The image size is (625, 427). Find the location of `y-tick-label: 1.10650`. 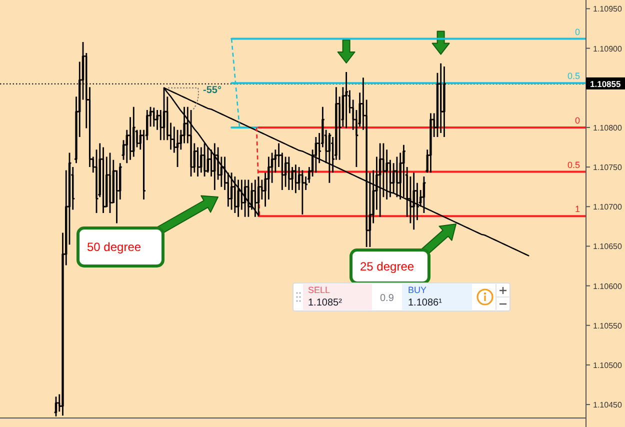

y-tick-label: 1.10650 is located at coordinates (607, 247).